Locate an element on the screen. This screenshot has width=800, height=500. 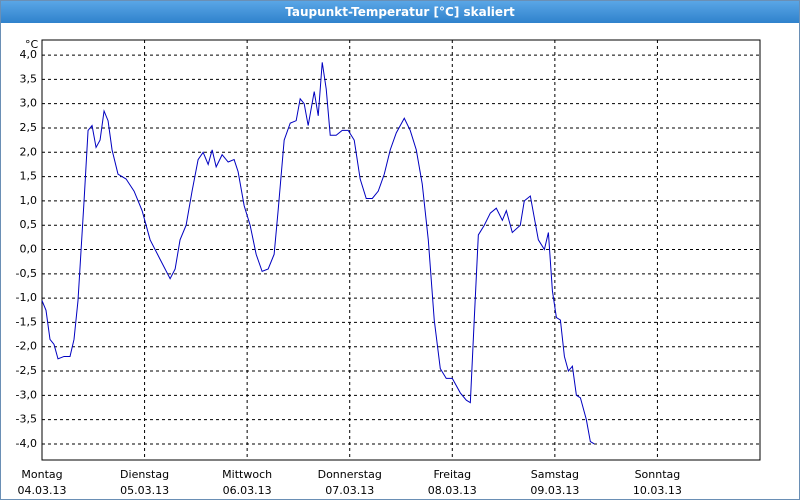
x-tick-date: 10.03.13 is located at coordinates (657, 490).